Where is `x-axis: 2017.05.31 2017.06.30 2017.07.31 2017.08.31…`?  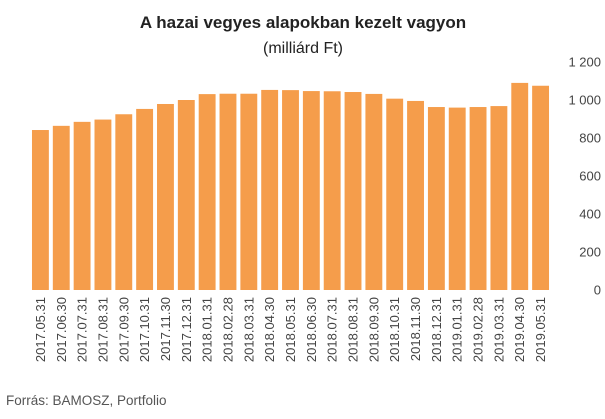 x-axis: 2017.05.31 2017.06.30 2017.07.31 2017.08.31… is located at coordinates (290, 329).